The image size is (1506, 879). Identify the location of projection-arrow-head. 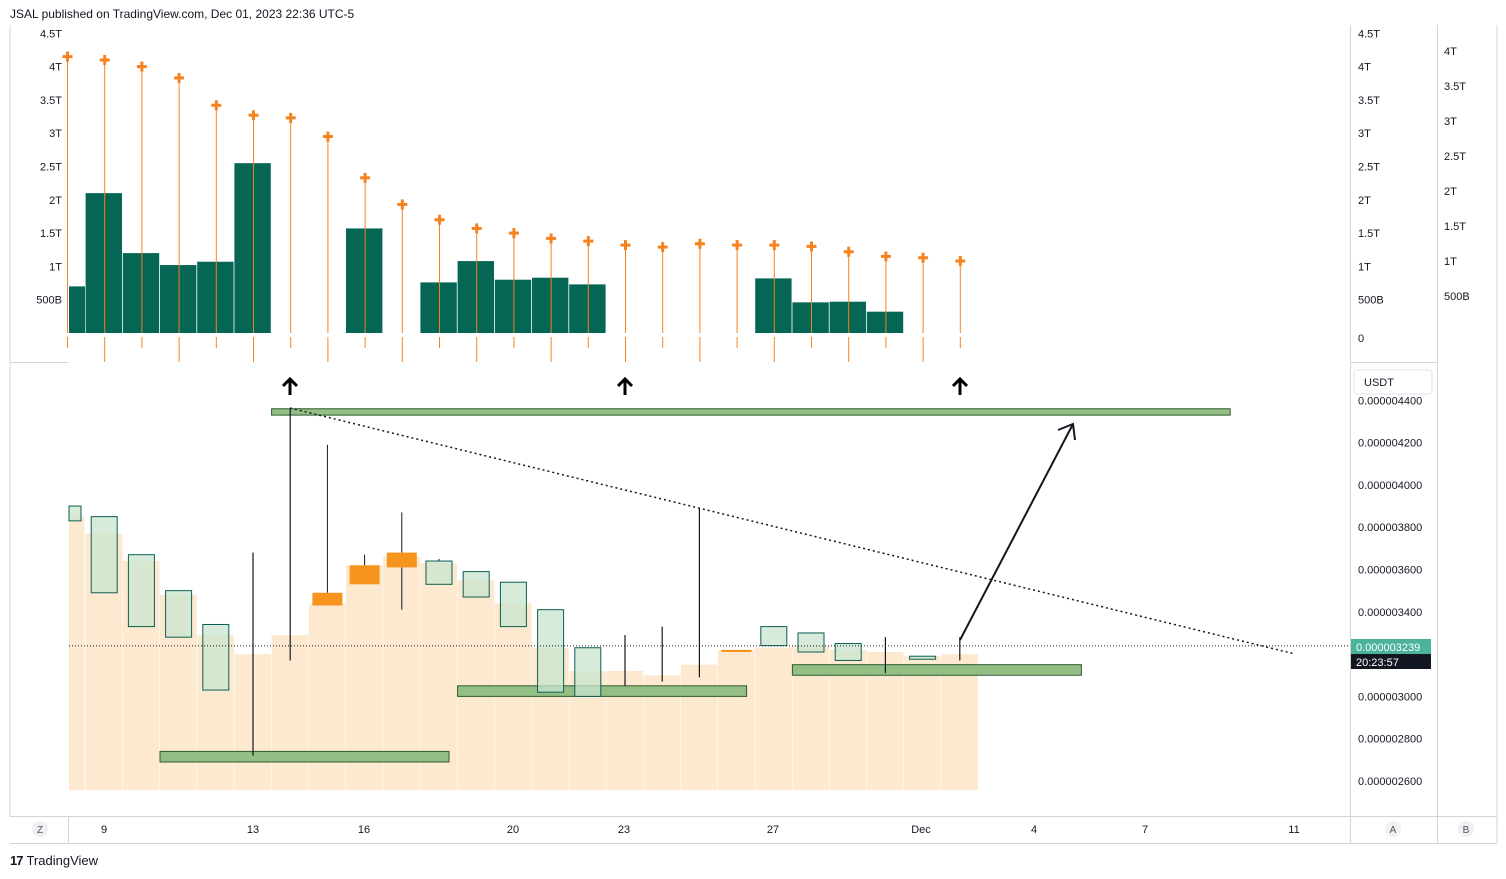
(1066, 431).